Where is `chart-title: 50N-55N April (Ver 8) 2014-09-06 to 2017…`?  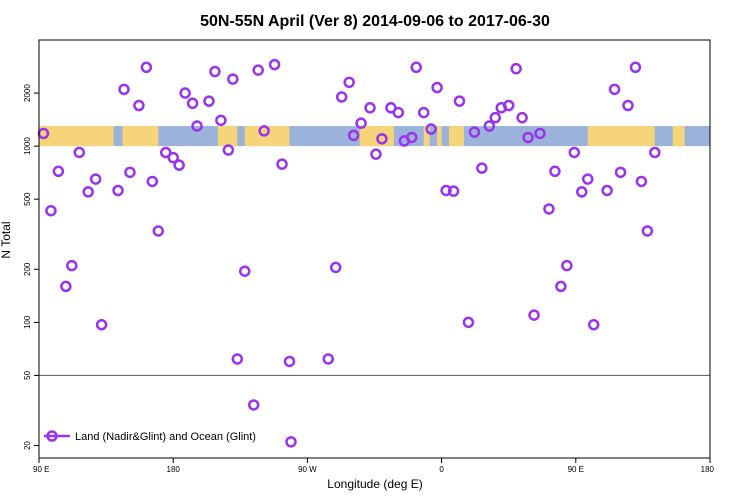 chart-title: 50N-55N April (Ver 8) 2014-09-06 to 2017… is located at coordinates (375, 21).